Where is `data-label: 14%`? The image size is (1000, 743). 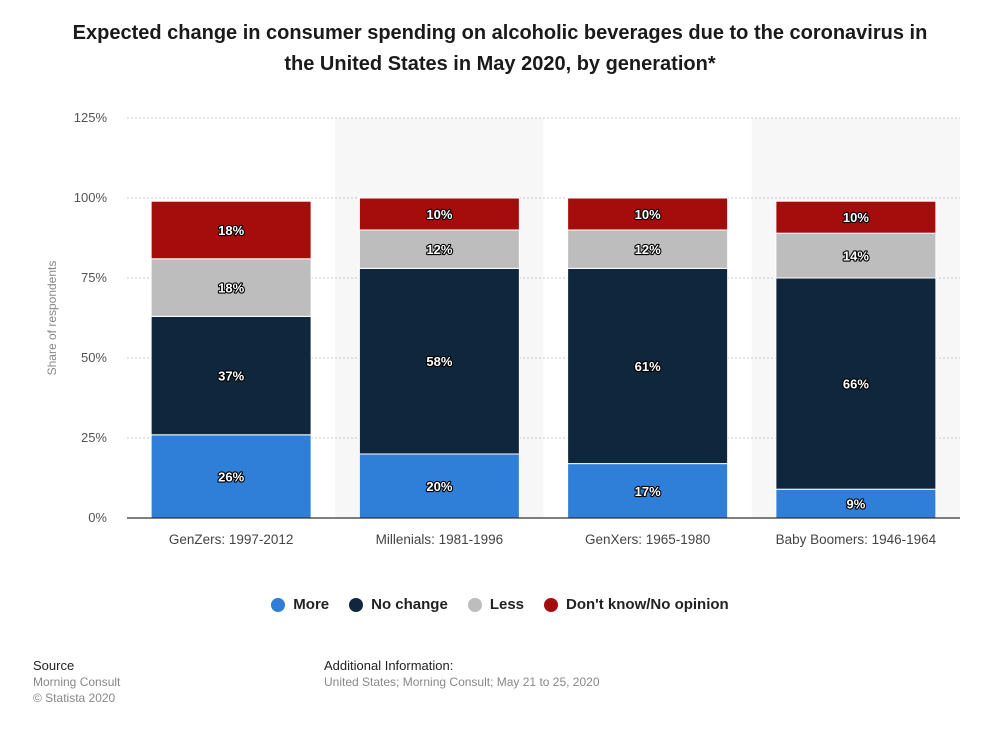 data-label: 14% is located at coordinates (856, 256).